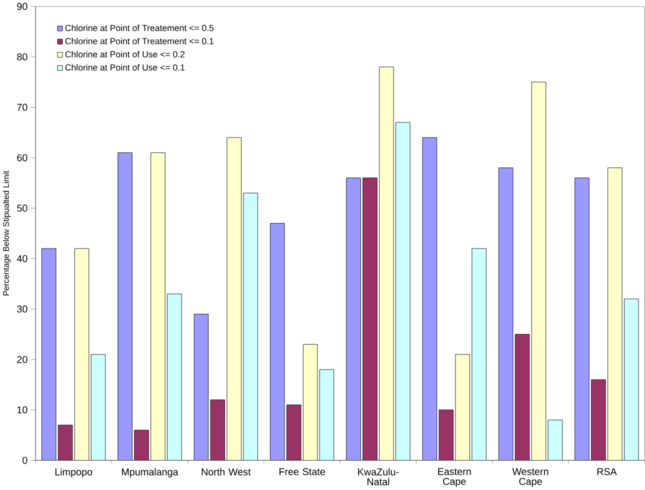 This screenshot has height=490, width=645. I want to click on x-tick-label: North West, so click(226, 472).